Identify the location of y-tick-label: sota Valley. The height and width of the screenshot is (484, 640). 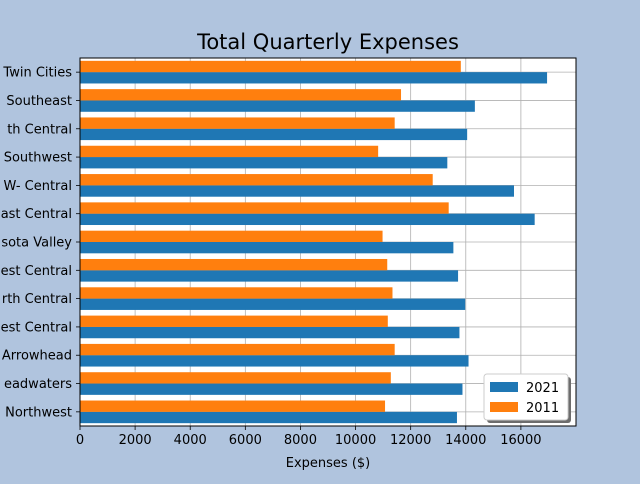
(36, 243).